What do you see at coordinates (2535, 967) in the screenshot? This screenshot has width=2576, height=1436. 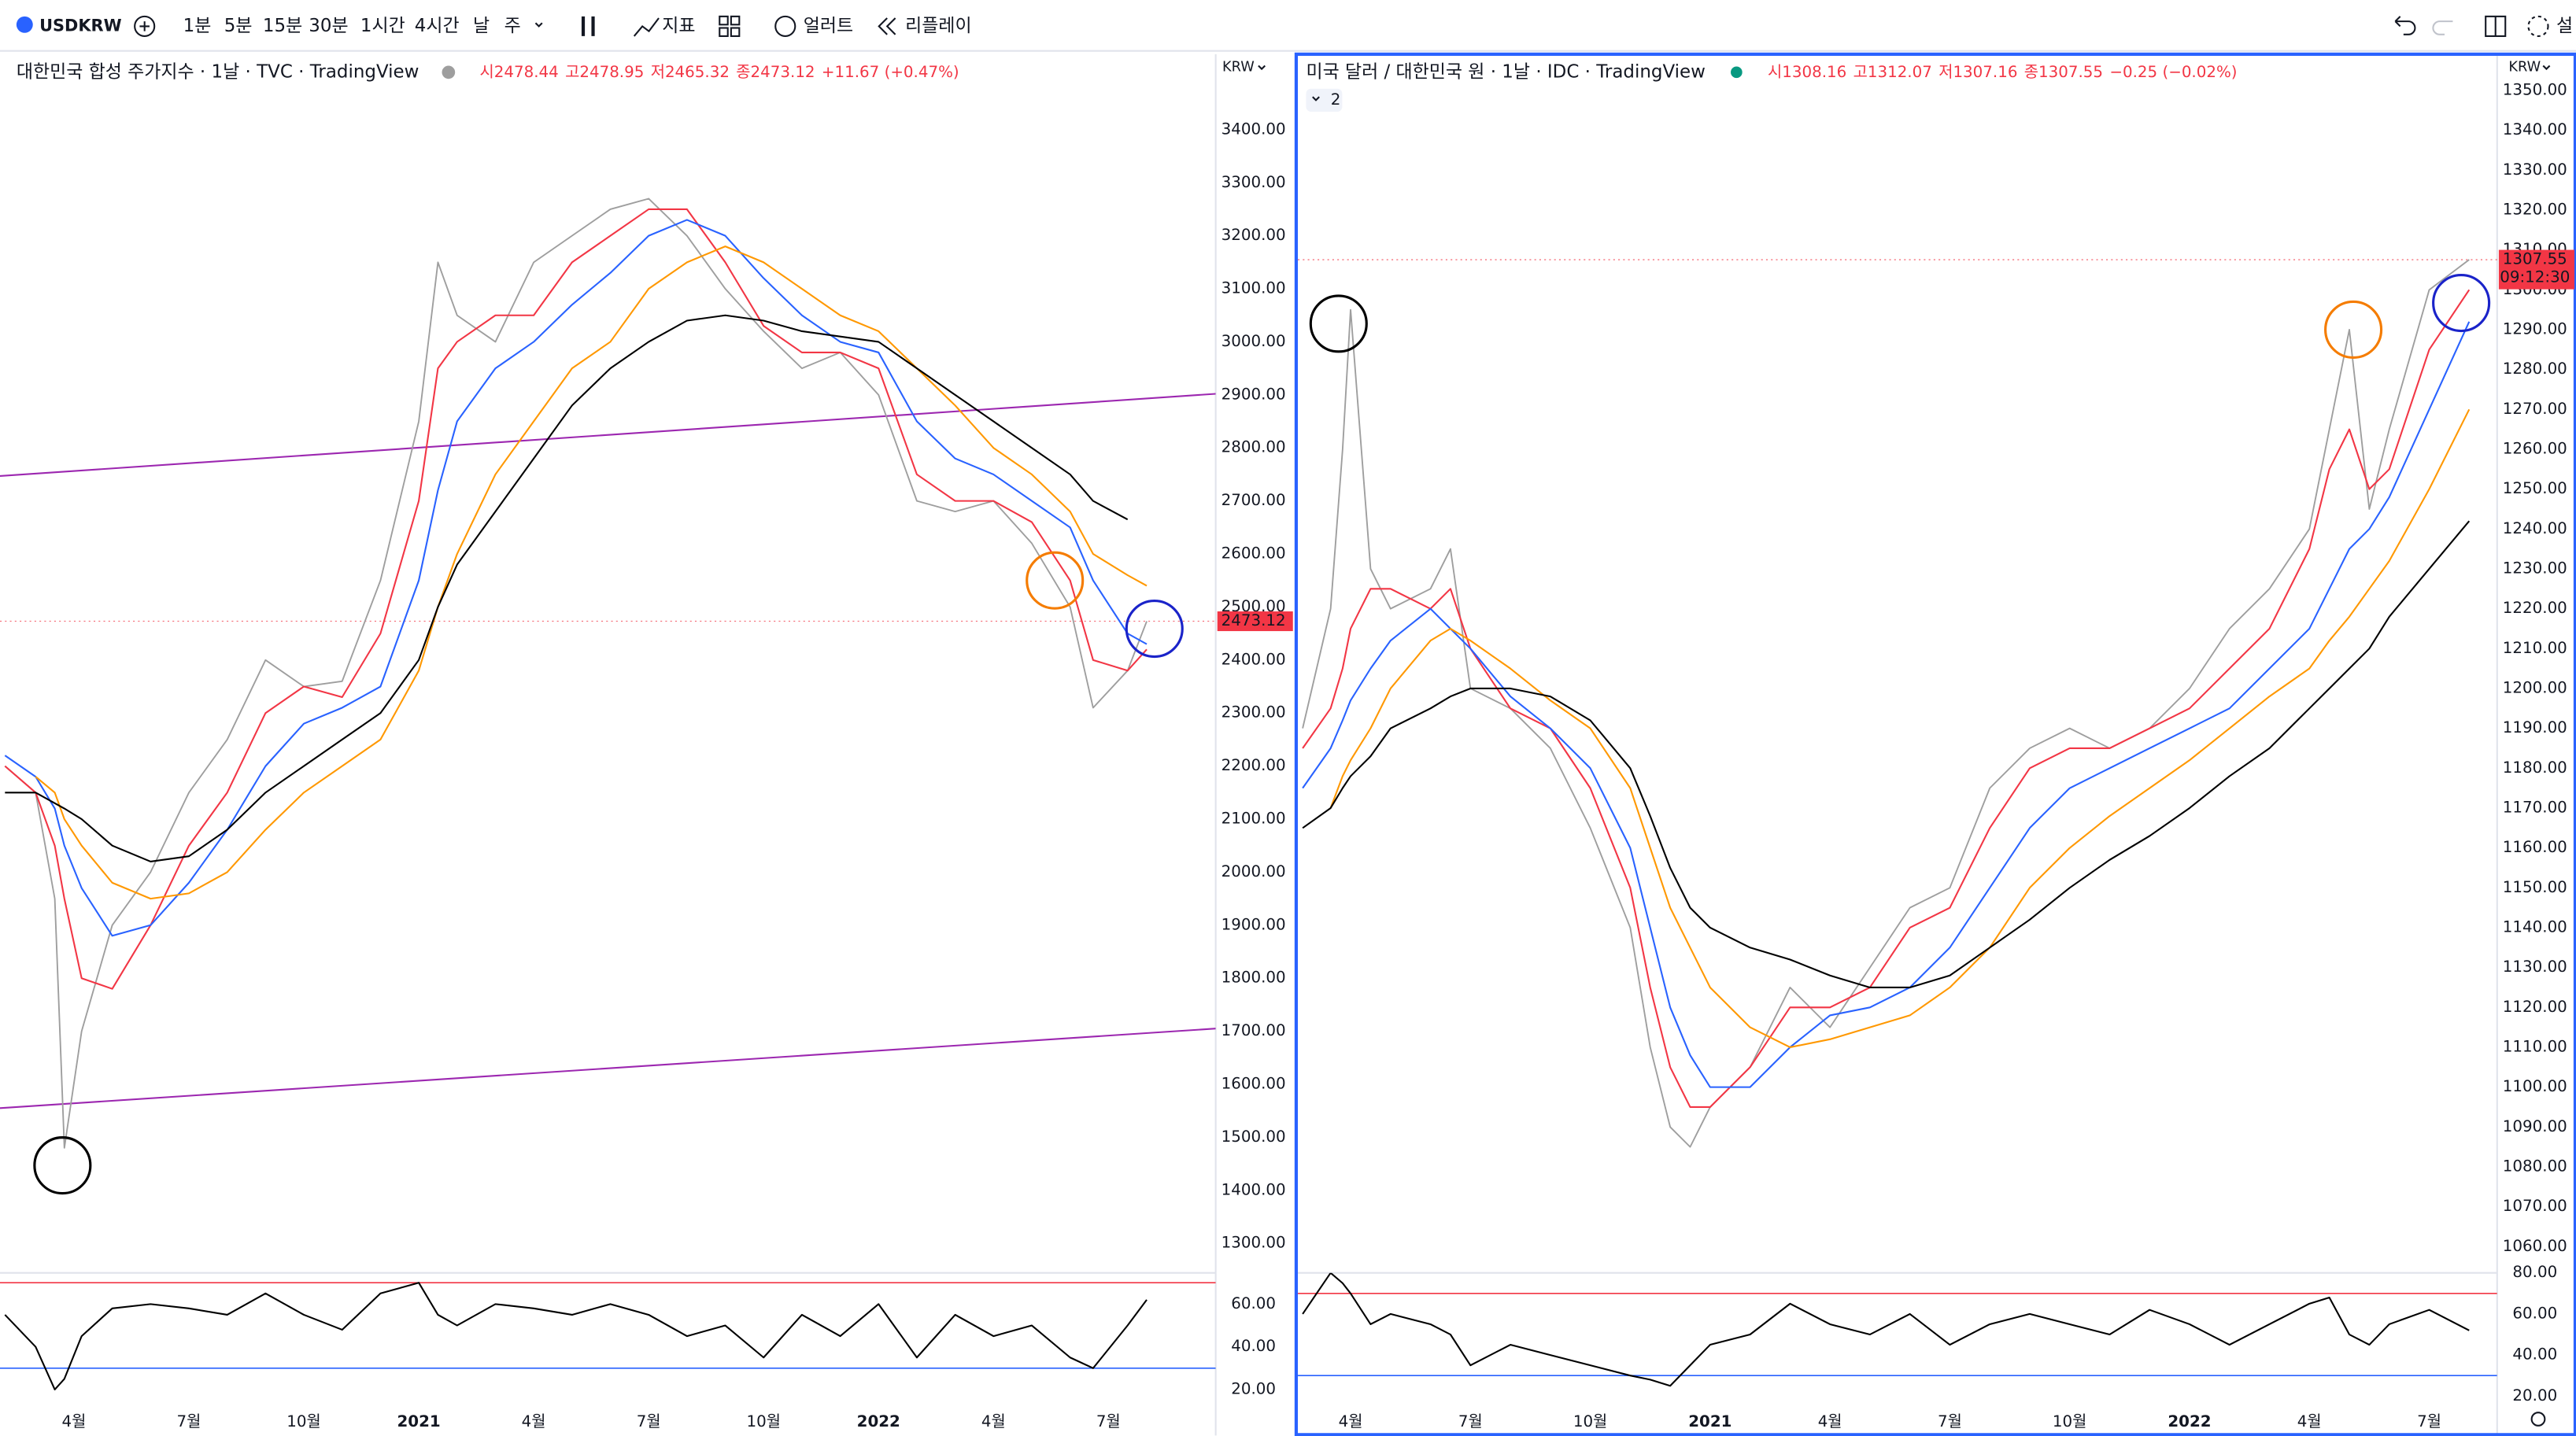 I see `y-tick-label: 1130.00` at bounding box center [2535, 967].